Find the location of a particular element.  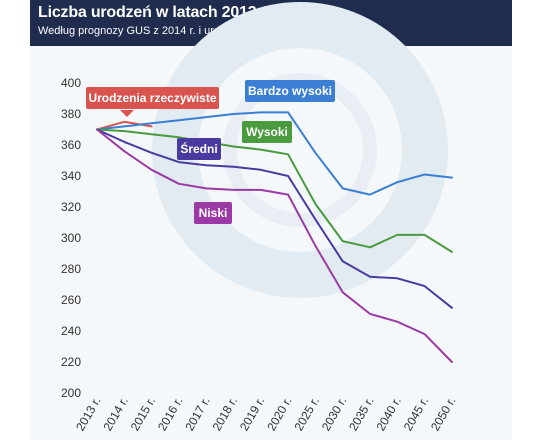

x-tick-label: 2018 r. is located at coordinates (225, 414).